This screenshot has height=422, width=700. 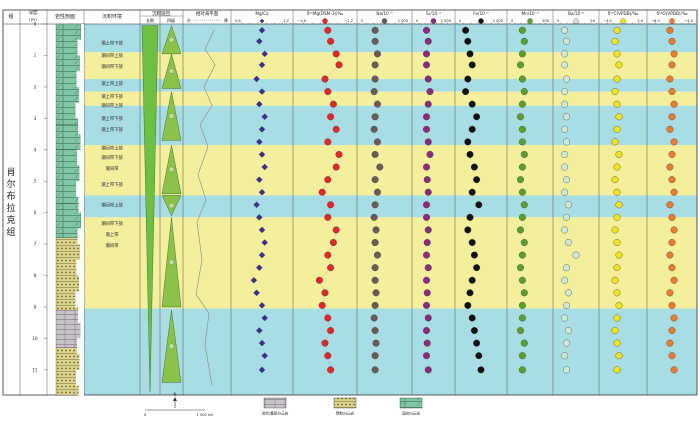 What do you see at coordinates (403, 21) in the screenshot?
I see `geochem-tick-high: 1 000` at bounding box center [403, 21].